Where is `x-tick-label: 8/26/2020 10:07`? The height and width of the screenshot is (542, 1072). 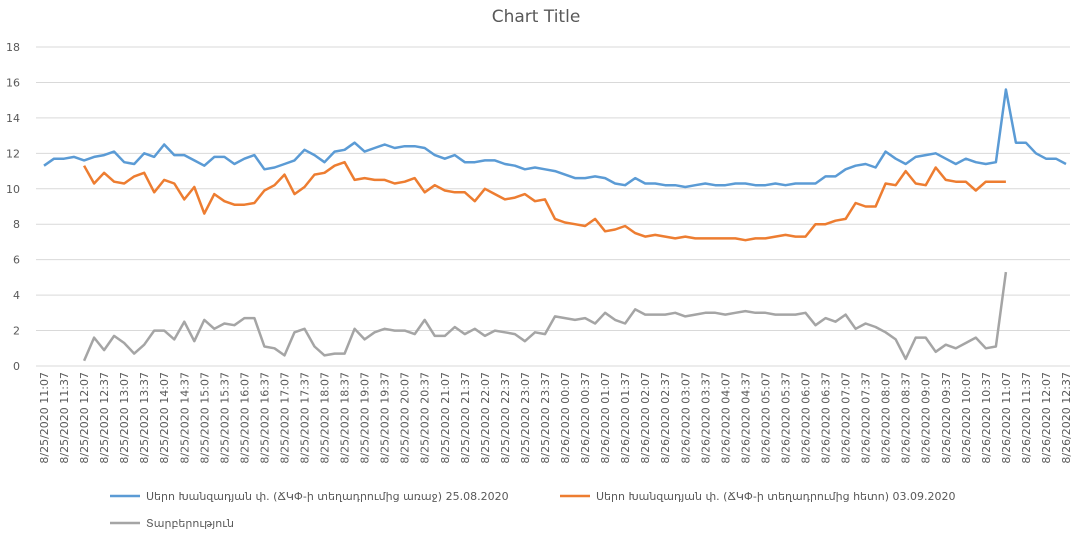 x-tick-label: 8/26/2020 10:07 is located at coordinates (966, 418).